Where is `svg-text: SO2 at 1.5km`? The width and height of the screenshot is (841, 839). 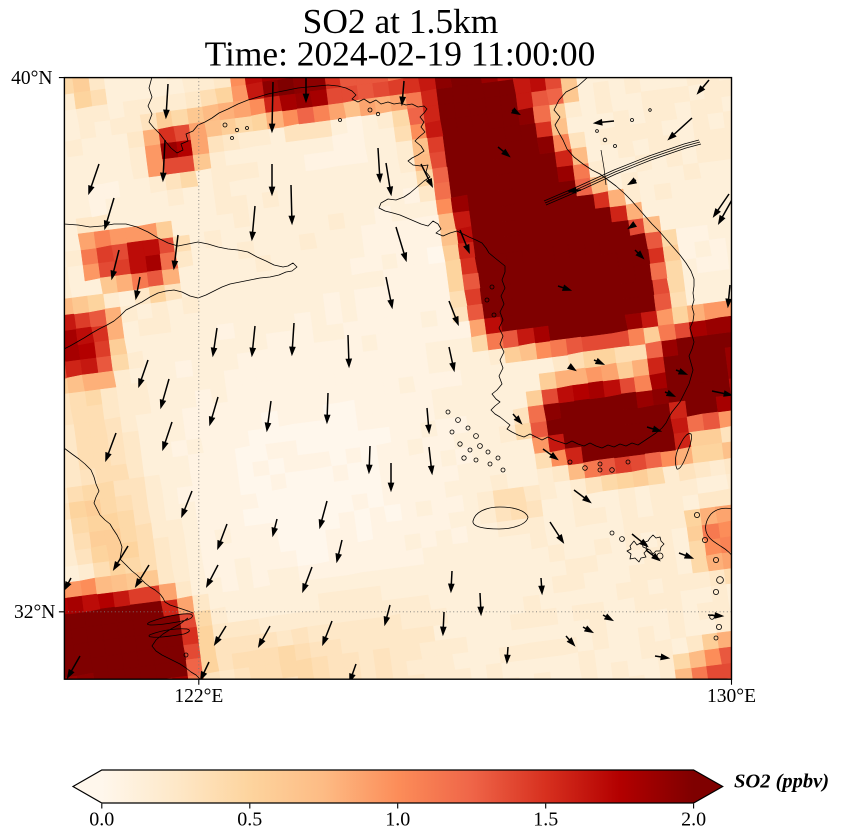 svg-text: SO2 at 1.5km is located at coordinates (401, 21).